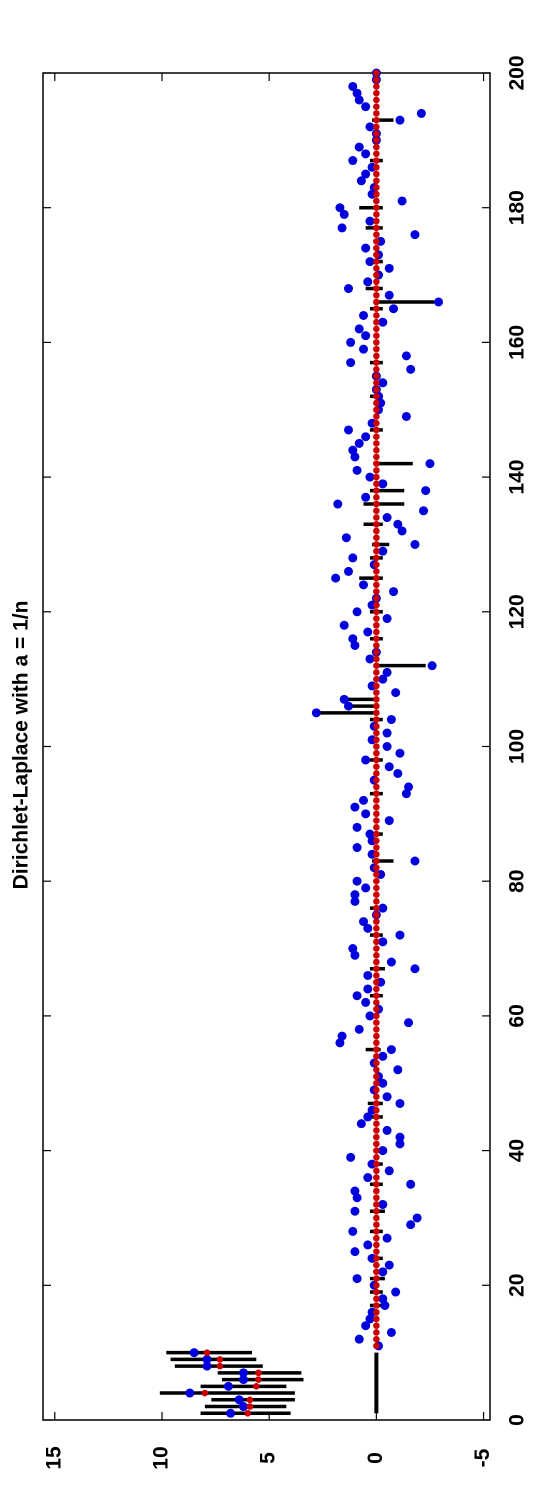  I want to click on x-tick-label: 40, so click(517, 1150).